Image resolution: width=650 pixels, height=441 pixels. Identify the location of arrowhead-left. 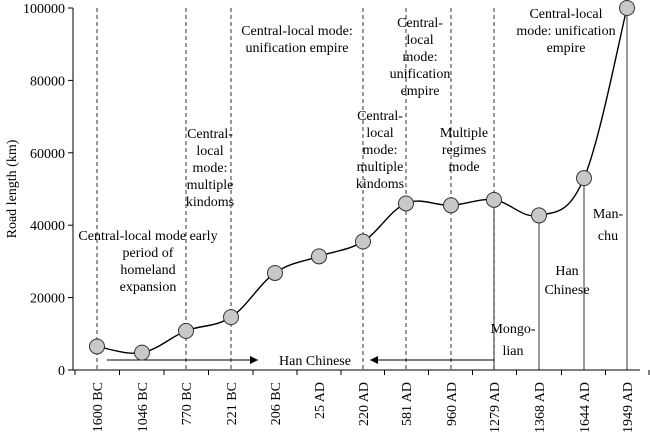
(374, 360).